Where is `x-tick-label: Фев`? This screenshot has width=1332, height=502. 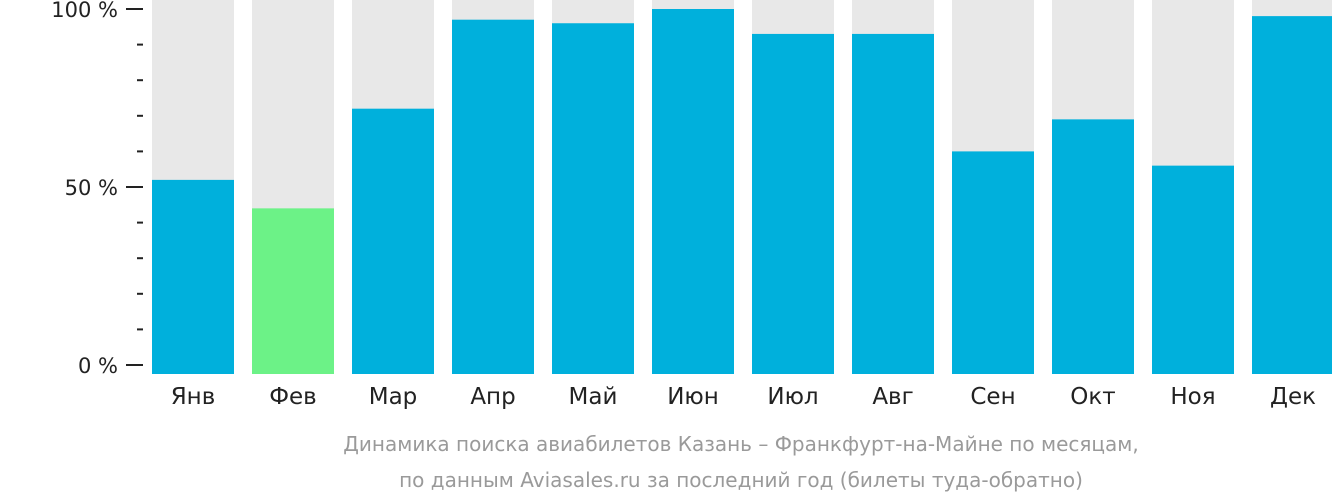 x-tick-label: Фев is located at coordinates (293, 397).